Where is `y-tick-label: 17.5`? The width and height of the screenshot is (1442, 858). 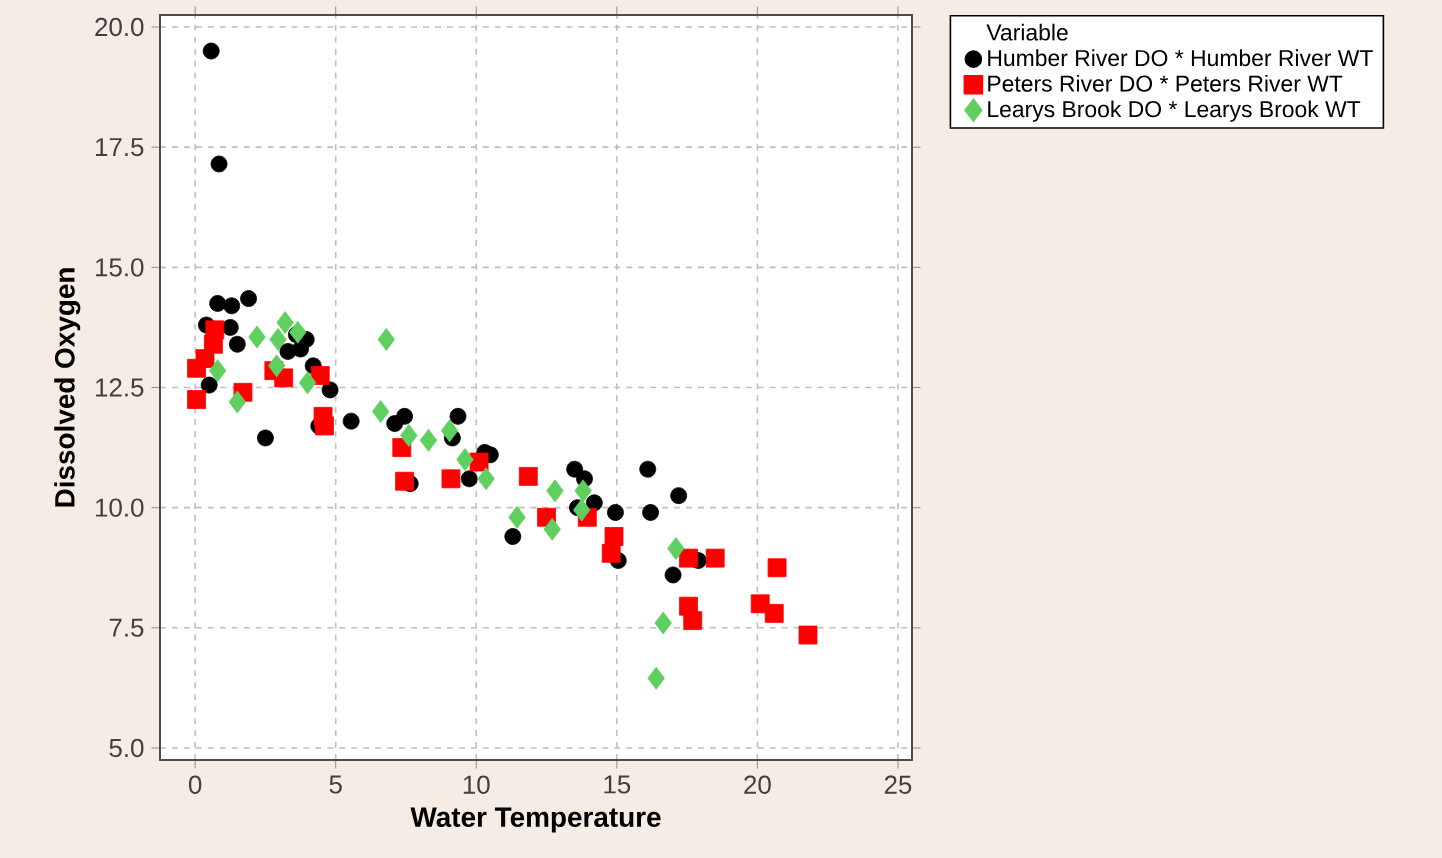
y-tick-label: 17.5 is located at coordinates (120, 147).